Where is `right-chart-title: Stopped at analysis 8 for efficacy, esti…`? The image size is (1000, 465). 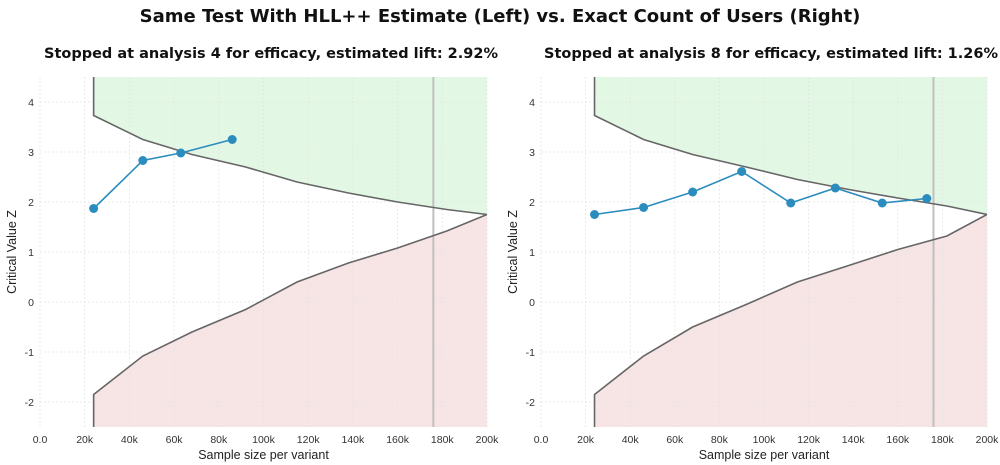 right-chart-title: Stopped at analysis 8 for efficacy, esti… is located at coordinates (771, 54).